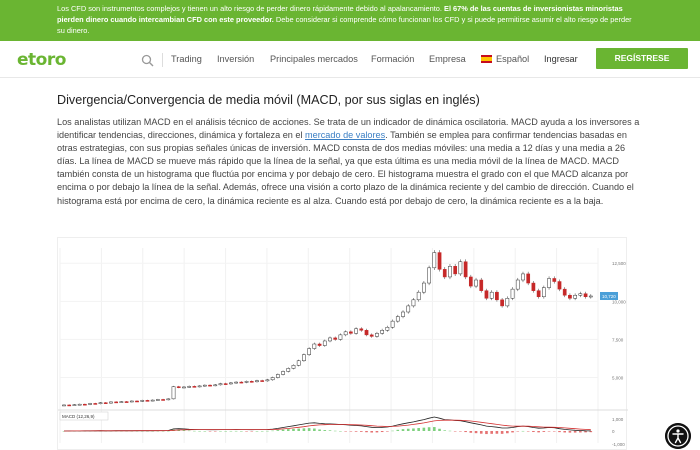 This screenshot has height=450, width=700. Describe the element at coordinates (609, 296) in the screenshot. I see `current-price-tag` at that location.